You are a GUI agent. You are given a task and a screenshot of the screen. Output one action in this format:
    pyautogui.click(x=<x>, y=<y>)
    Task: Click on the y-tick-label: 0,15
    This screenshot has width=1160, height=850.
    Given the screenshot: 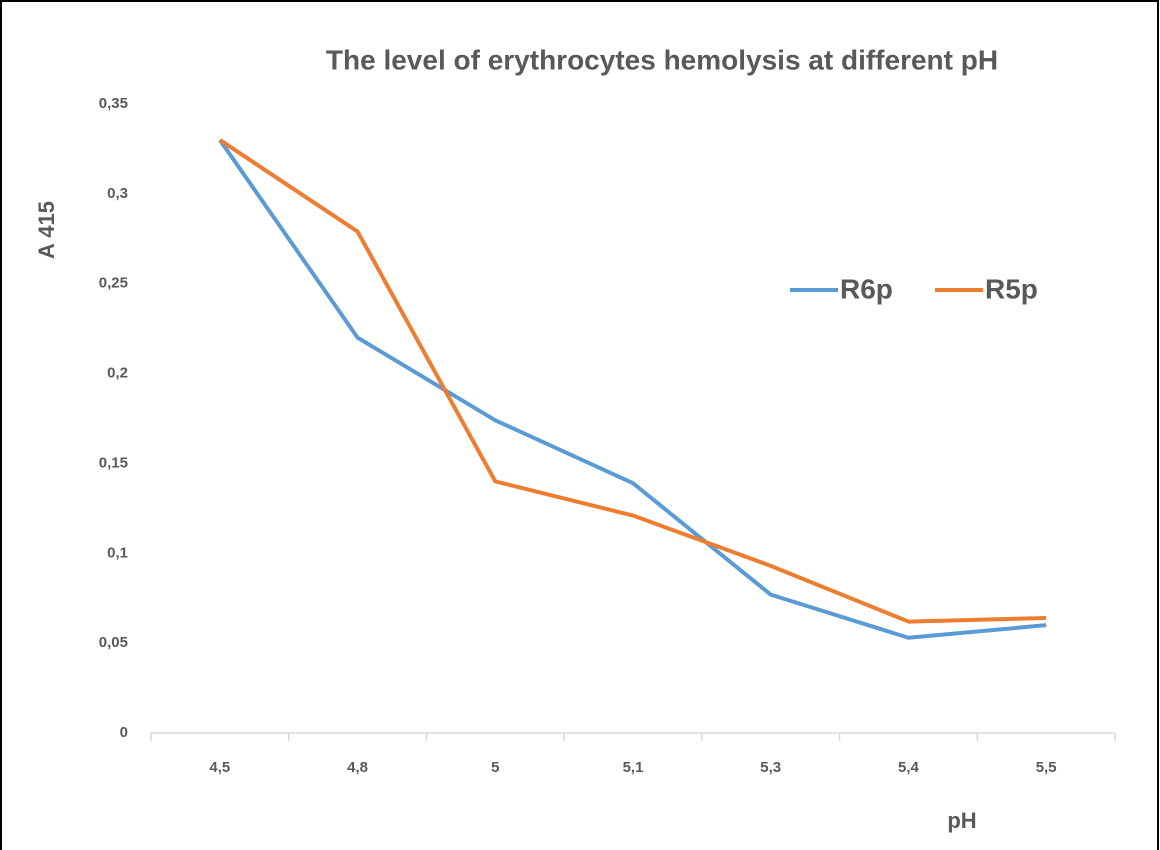 What is the action you would take?
    pyautogui.click(x=113, y=462)
    